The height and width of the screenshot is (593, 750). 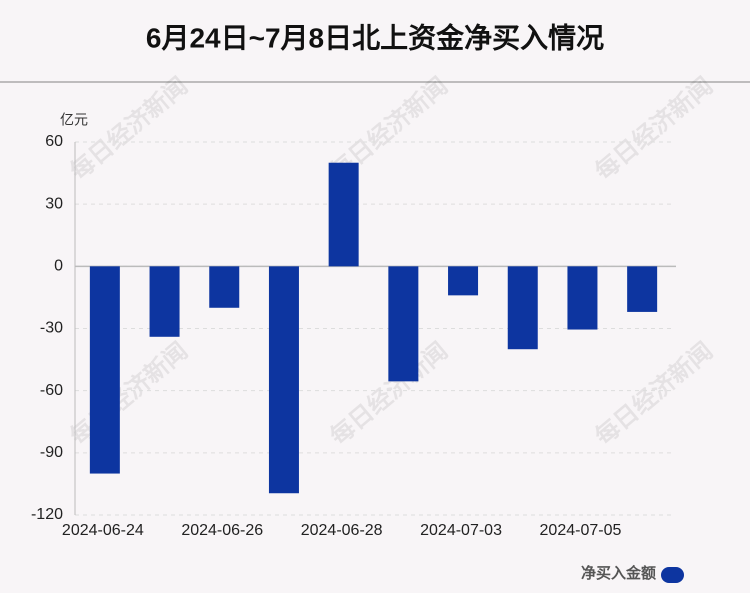 I want to click on y-tick-label: 30, so click(x=54, y=203).